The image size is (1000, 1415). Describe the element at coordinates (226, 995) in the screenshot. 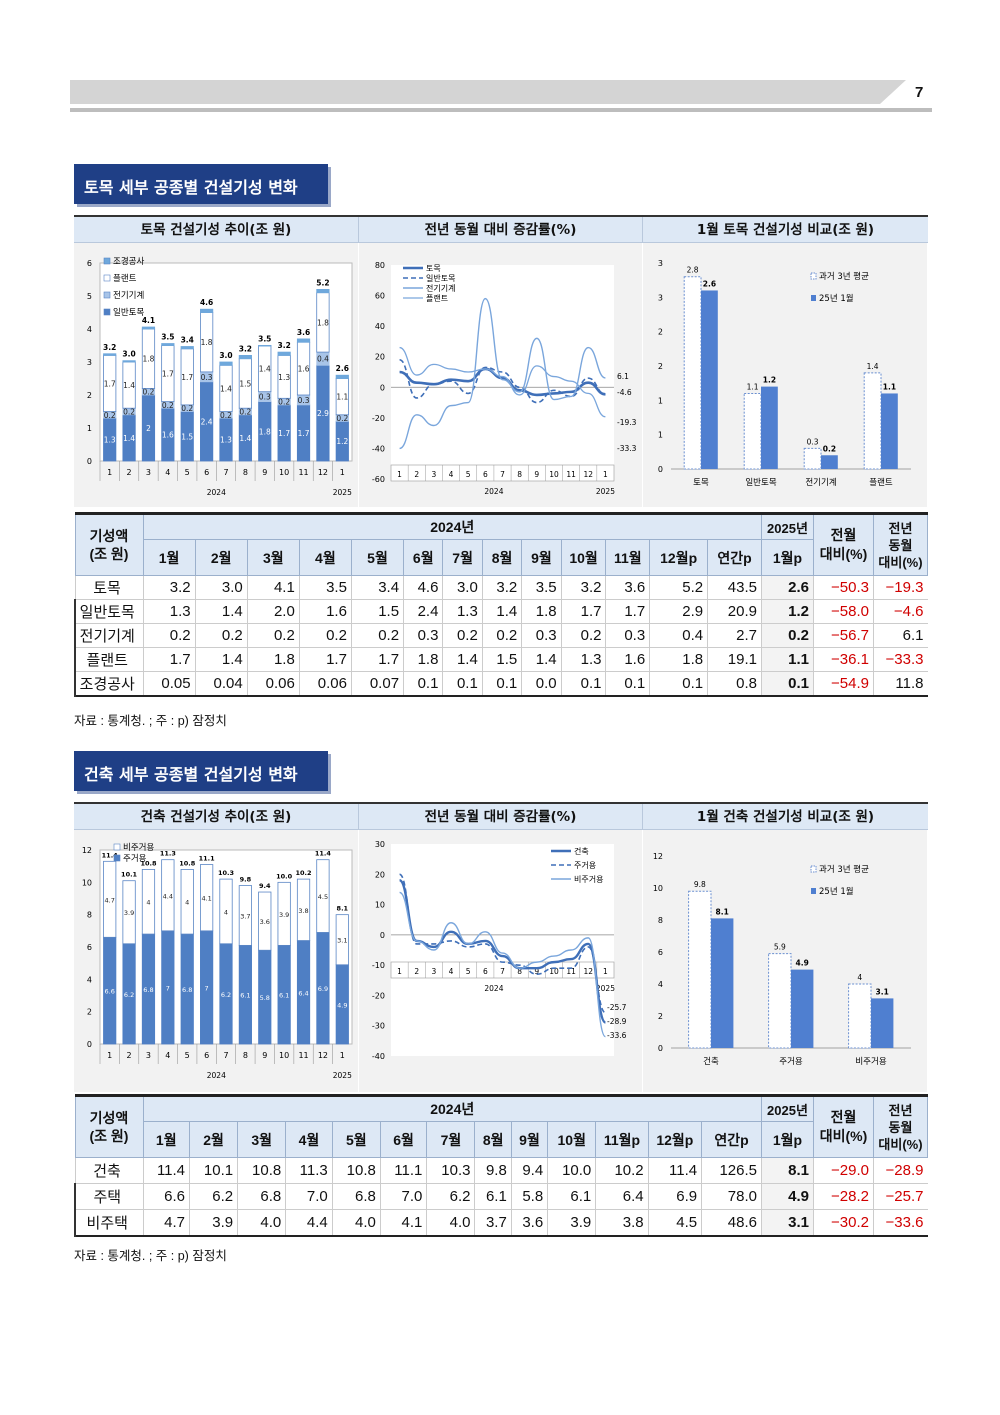

I see `data-label: 6.2` at that location.